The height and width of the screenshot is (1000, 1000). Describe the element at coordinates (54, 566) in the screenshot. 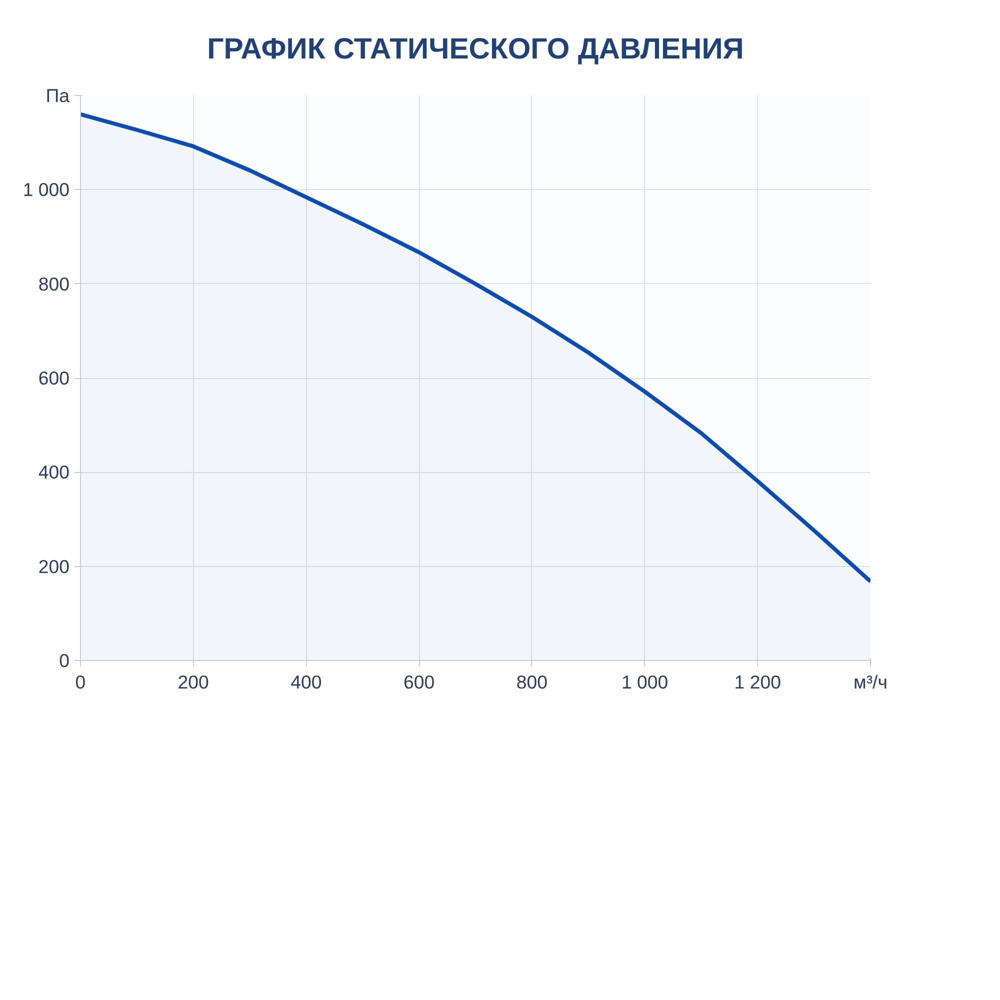

I see `y-tick-label: 200` at that location.